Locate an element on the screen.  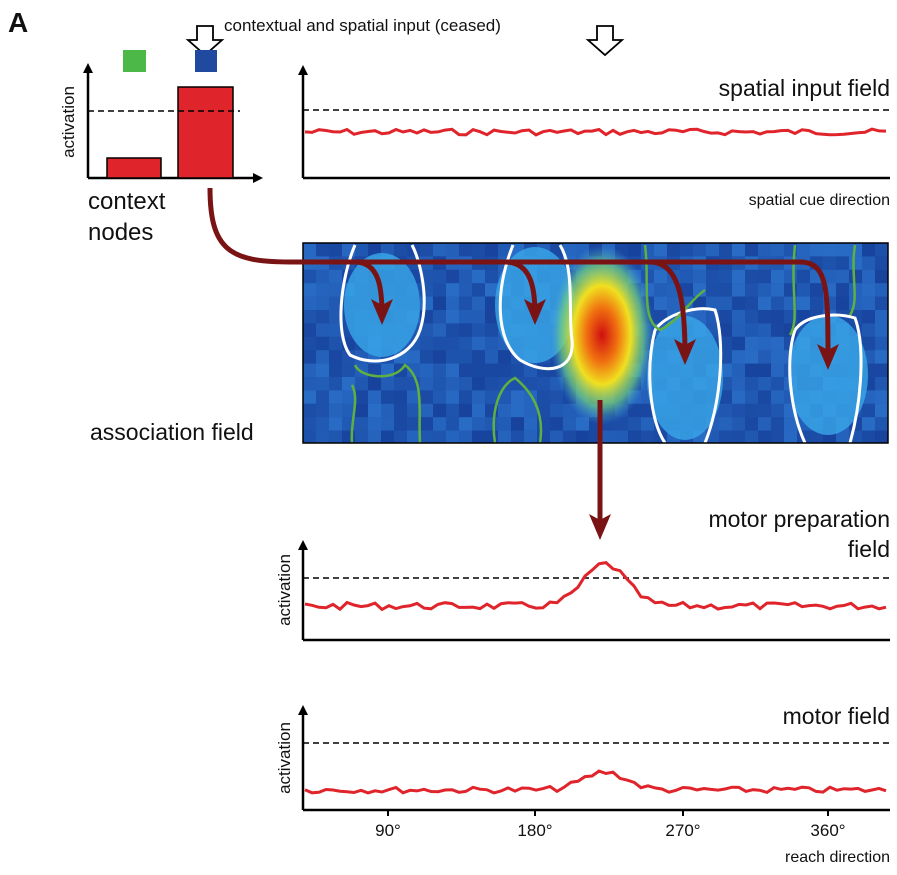
x-tick-label: 180° is located at coordinates (534, 830).